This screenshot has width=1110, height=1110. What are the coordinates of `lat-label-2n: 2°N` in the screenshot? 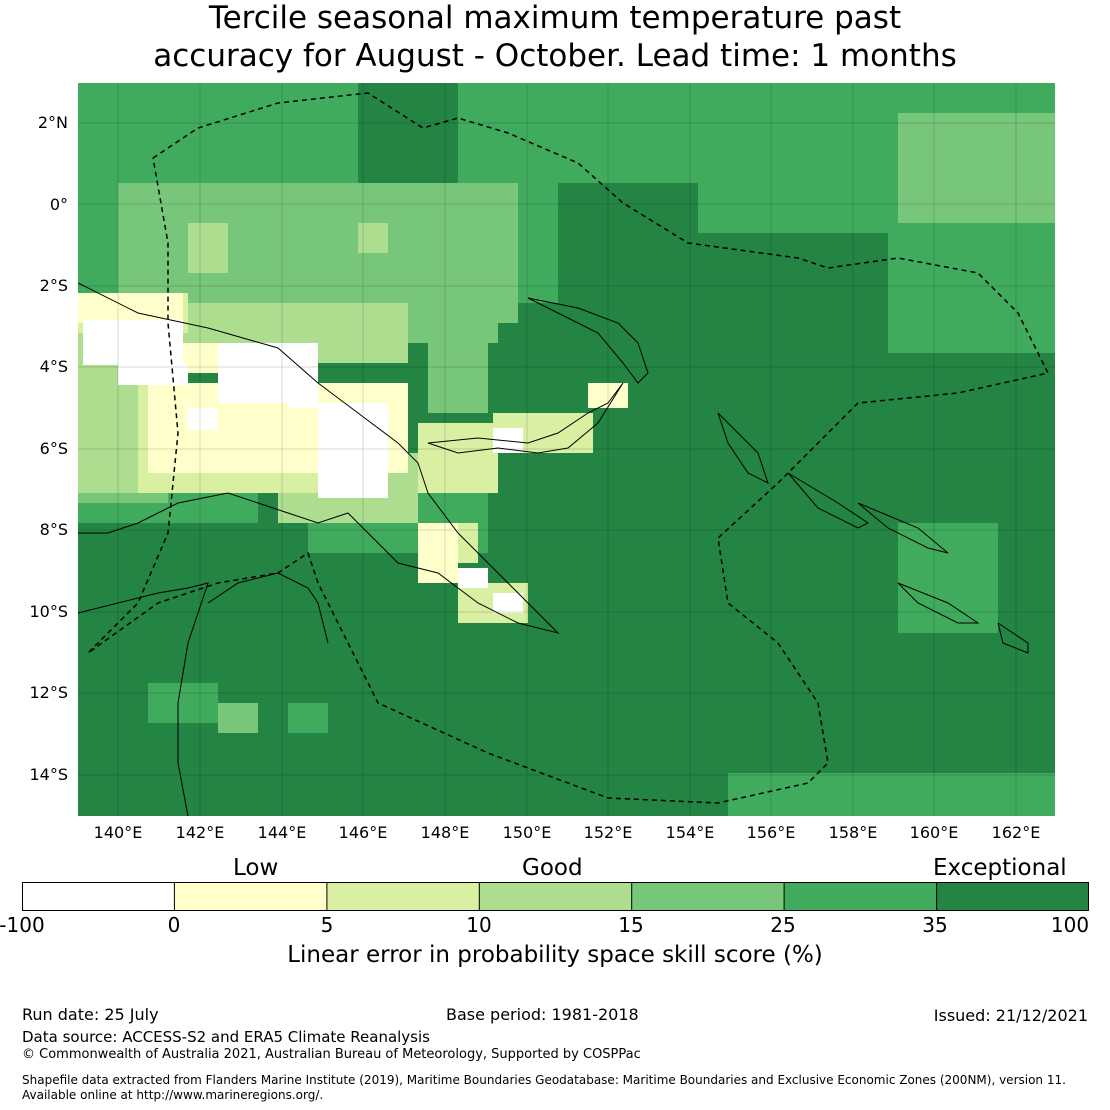 It's located at (52, 122).